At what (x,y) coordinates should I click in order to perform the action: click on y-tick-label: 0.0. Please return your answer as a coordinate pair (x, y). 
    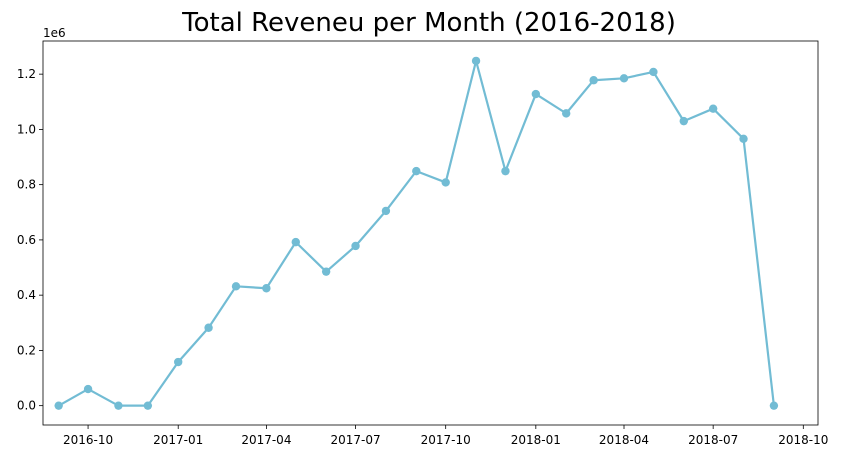
    Looking at the image, I should click on (26, 406).